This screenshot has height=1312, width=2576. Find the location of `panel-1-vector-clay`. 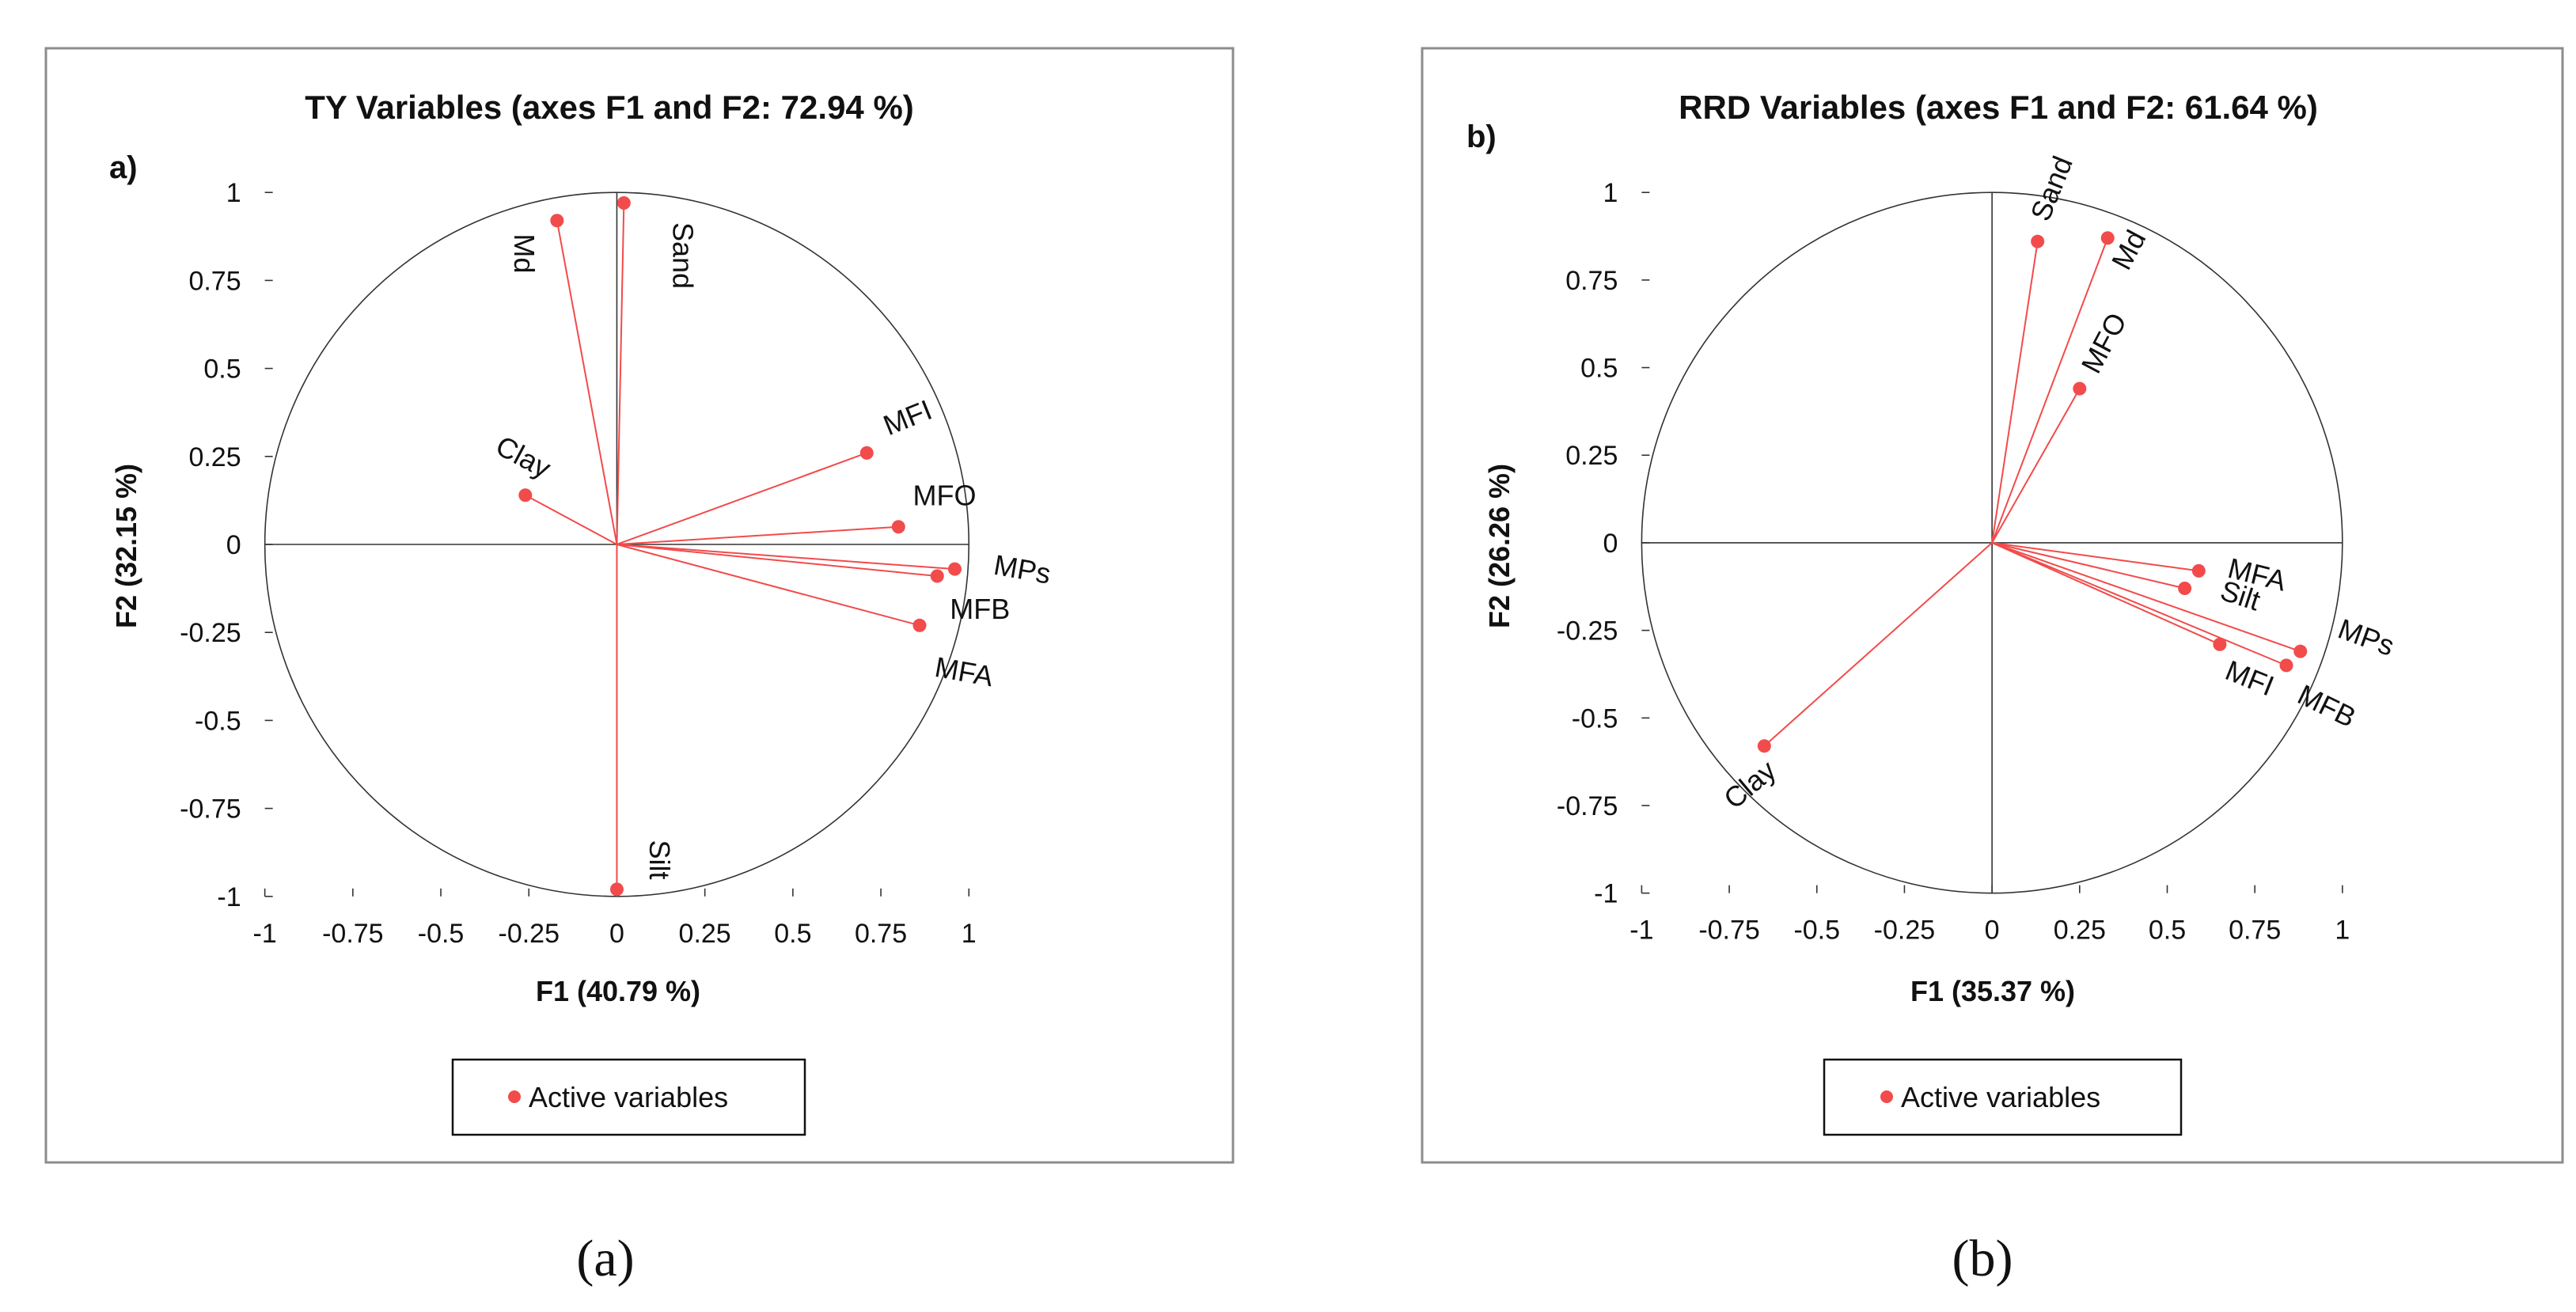

panel-1-vector-clay is located at coordinates (1878, 644).